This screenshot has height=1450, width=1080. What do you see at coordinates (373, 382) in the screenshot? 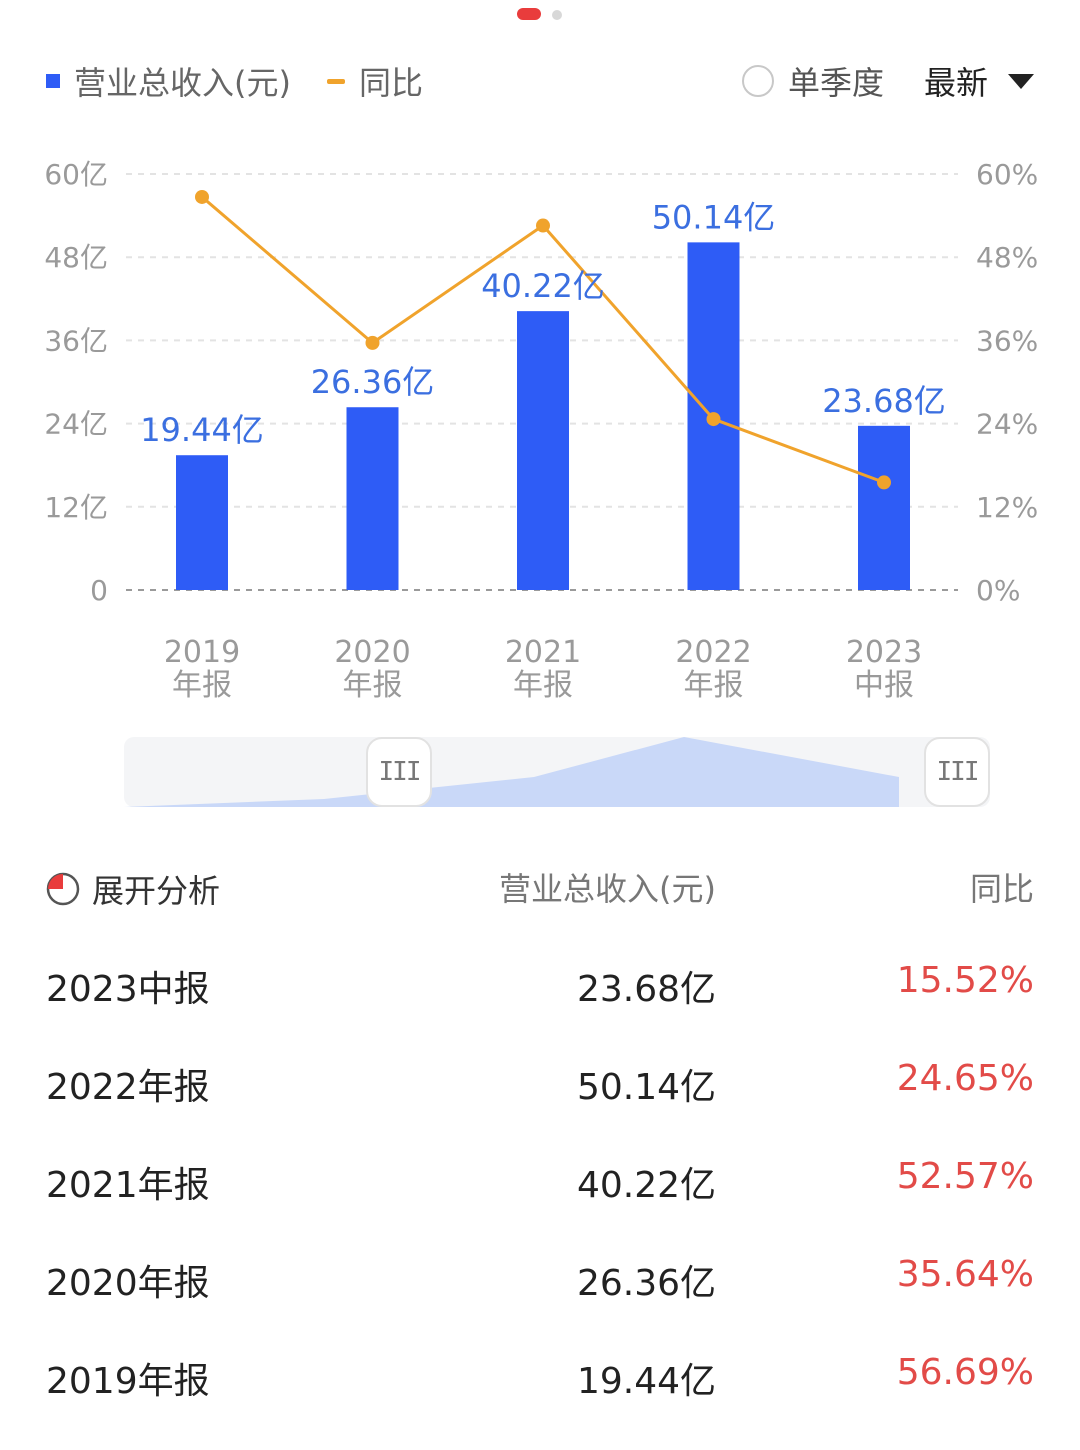
I see `bar-value-label: 26.36亿` at bounding box center [373, 382].